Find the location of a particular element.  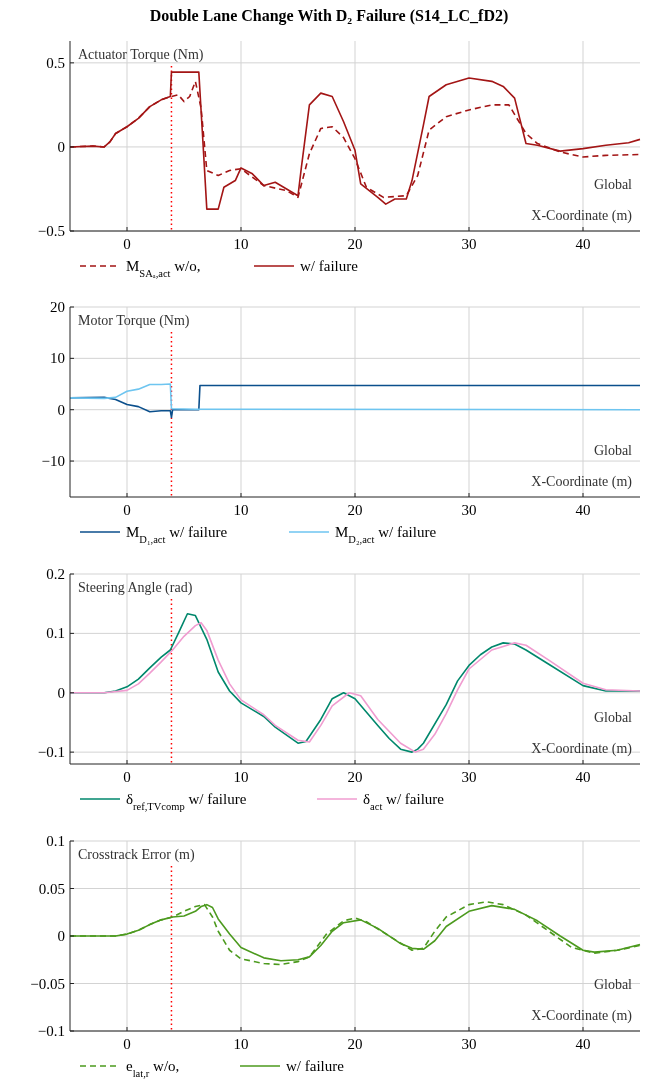

y-axis-title: Actuator Torque (Nm) is located at coordinates (141, 55).